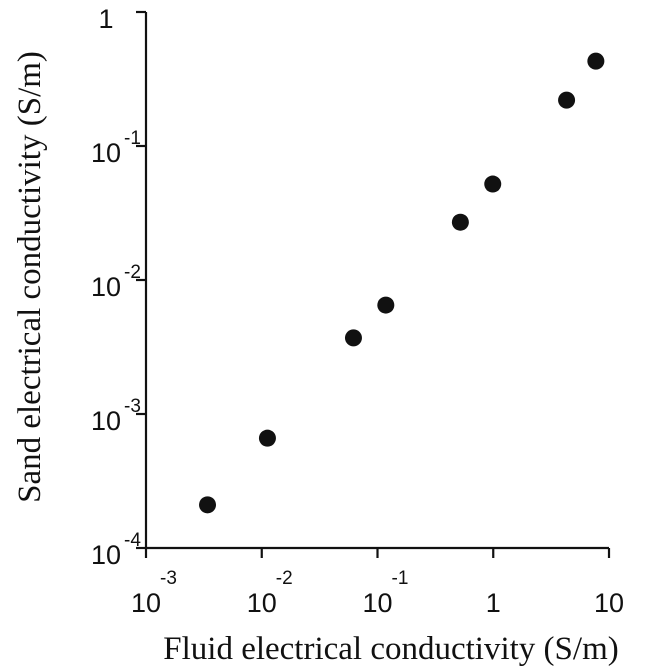 The width and height of the screenshot is (669, 667). I want to click on y-tick-exponent: -3, so click(132, 406).